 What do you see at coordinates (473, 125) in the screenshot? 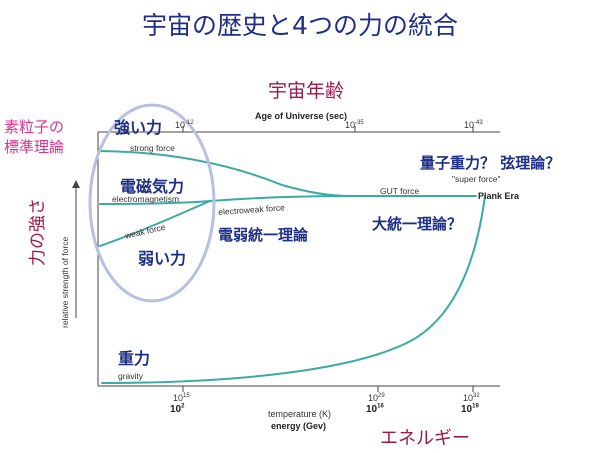
I see `top-tick-label-3: 10-43` at bounding box center [473, 125].